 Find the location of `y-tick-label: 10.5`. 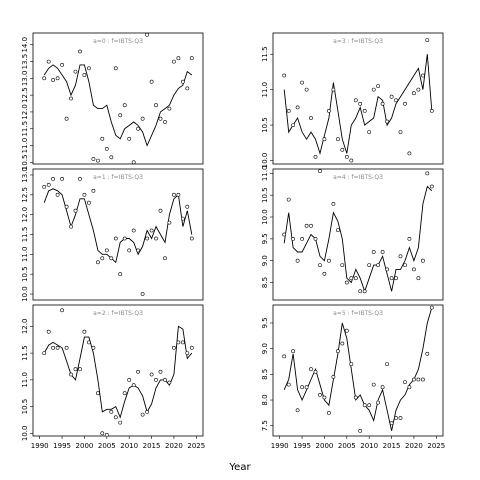

y-tick-label: 10.5 is located at coordinates (265, 125).